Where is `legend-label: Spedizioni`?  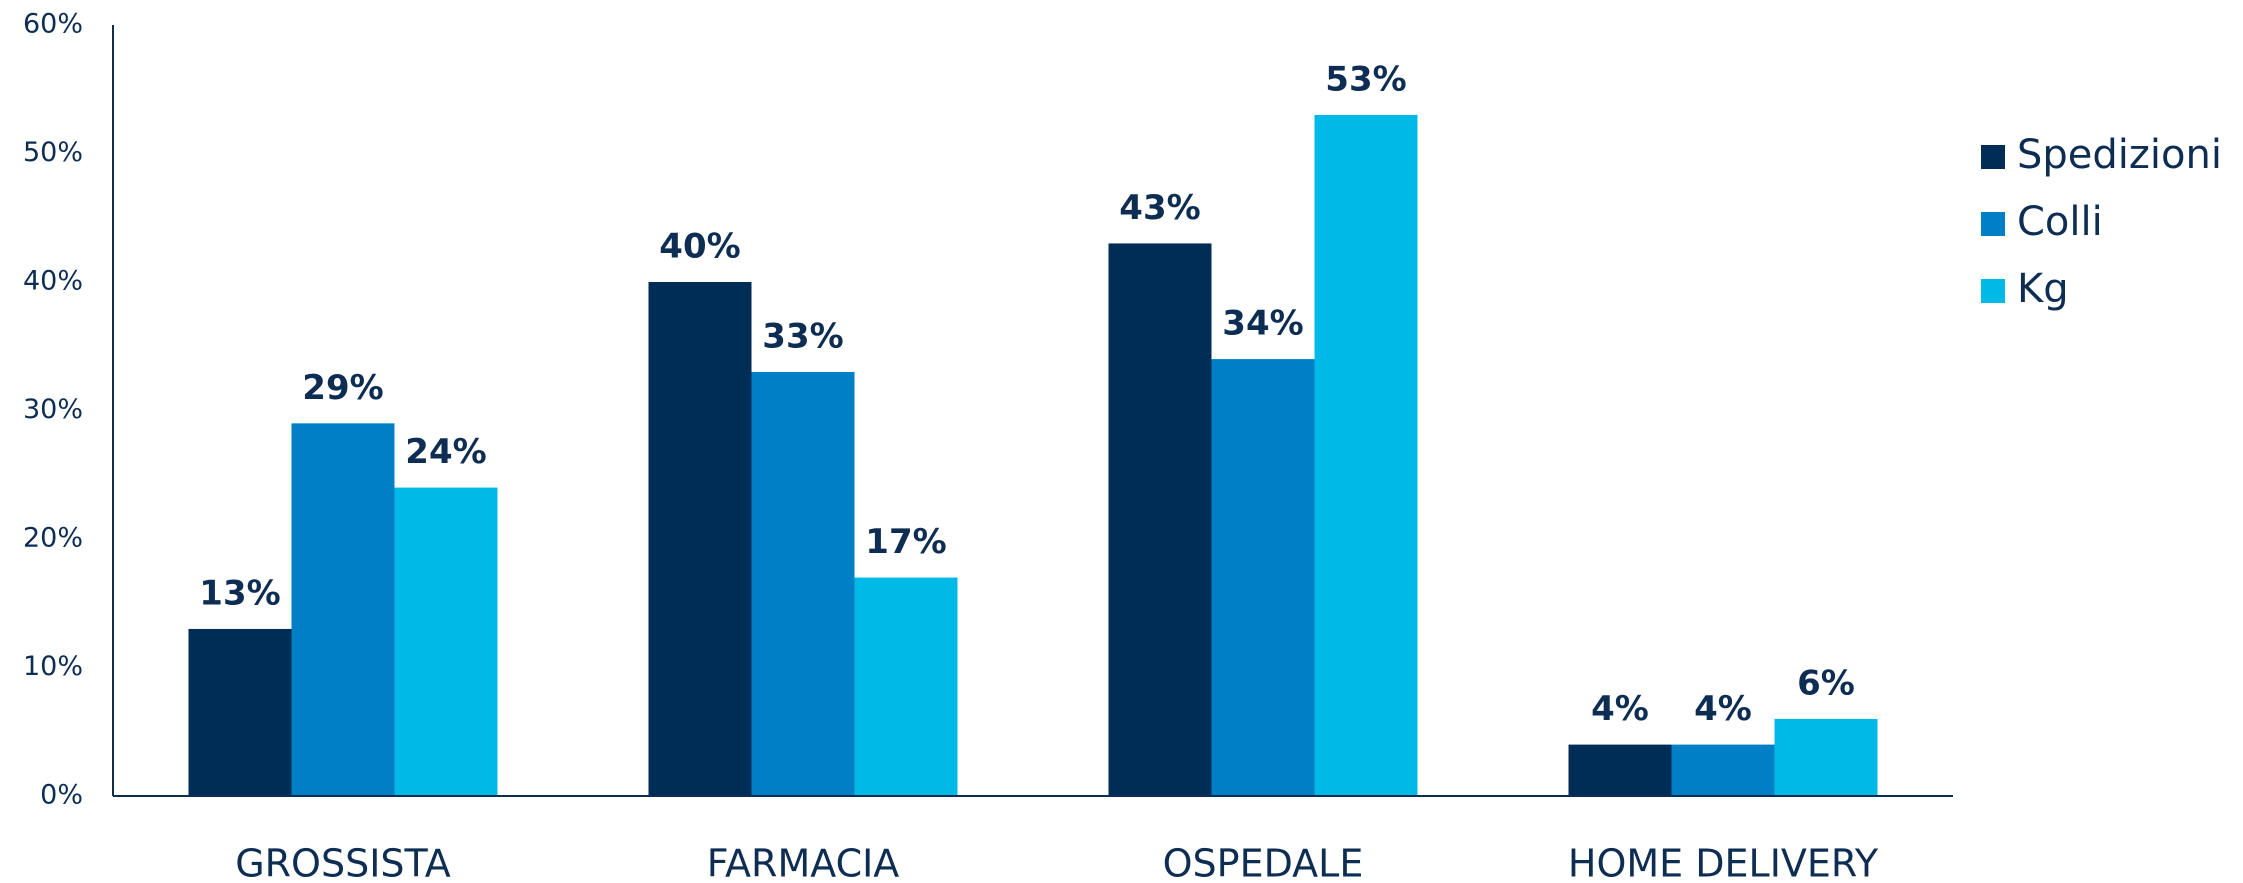 legend-label: Spedizioni is located at coordinates (2119, 155).